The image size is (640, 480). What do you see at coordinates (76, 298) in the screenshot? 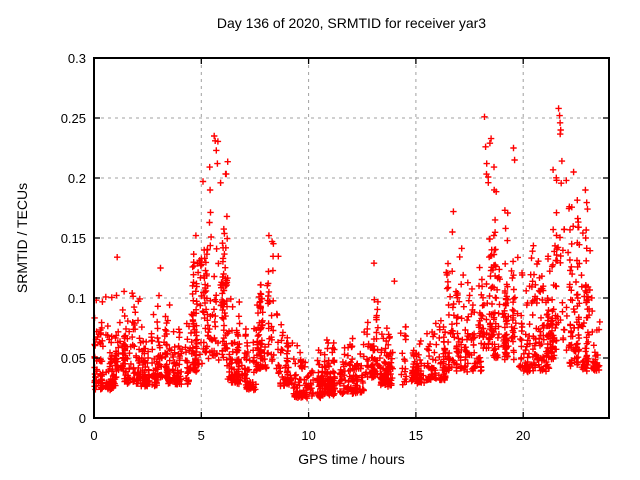
I see `y-tick-label: 0.1` at bounding box center [76, 298].